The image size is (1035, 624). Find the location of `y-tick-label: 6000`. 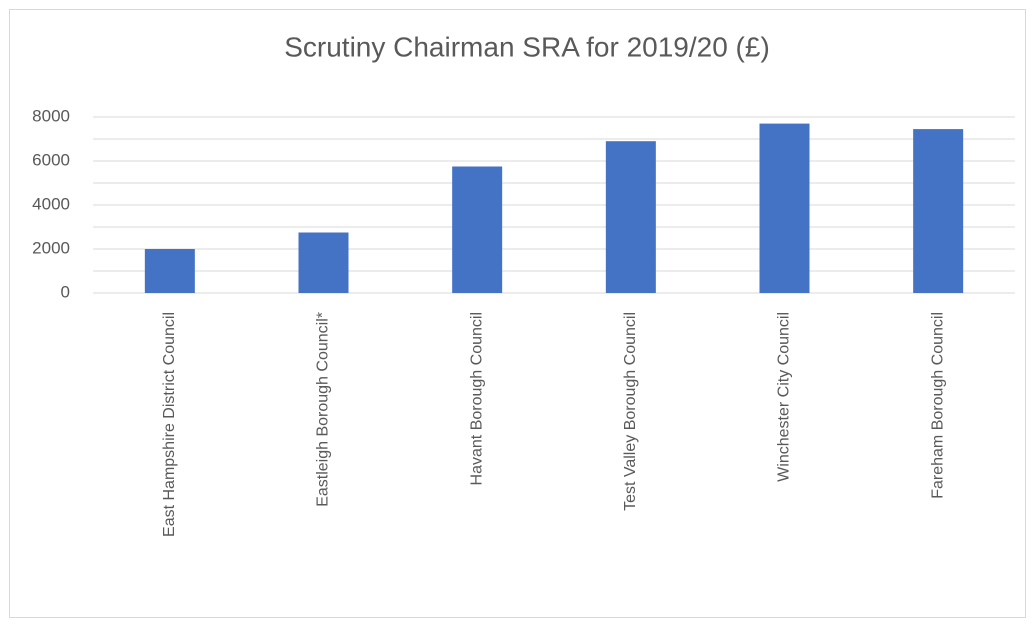

y-tick-label: 6000 is located at coordinates (51, 159).